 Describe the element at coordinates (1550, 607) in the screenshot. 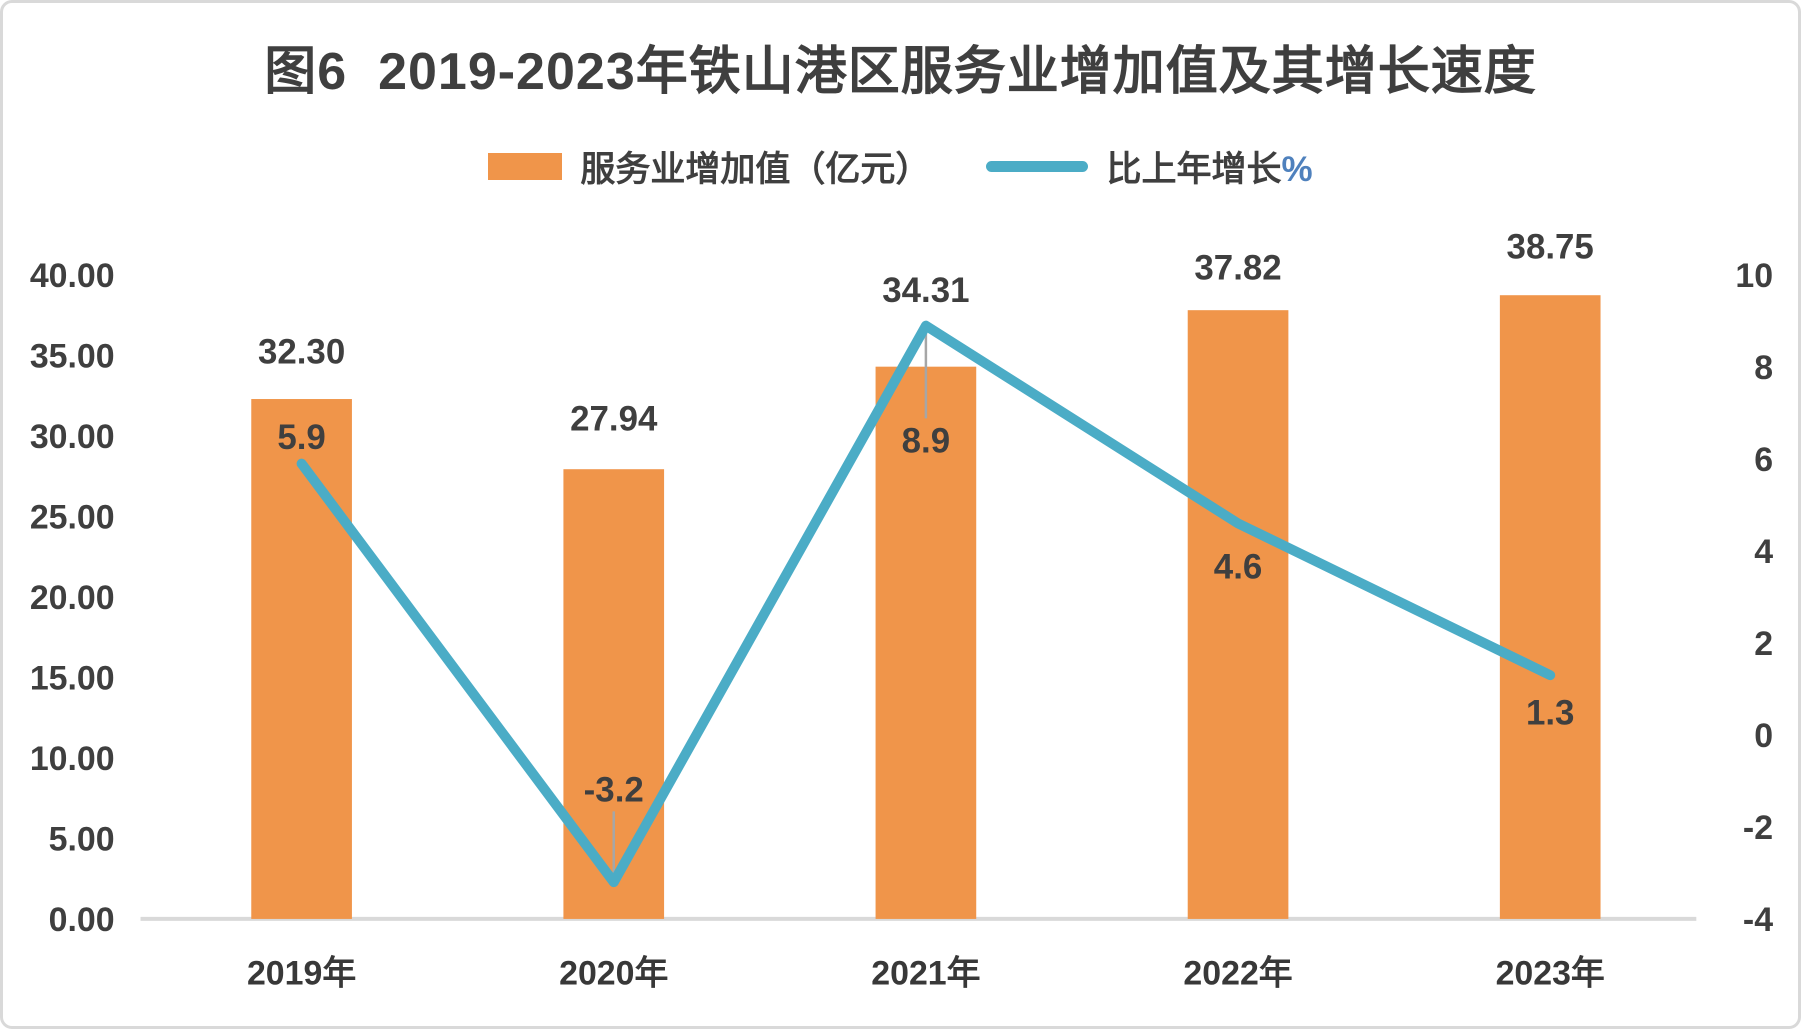

I see `bar-2023年` at that location.